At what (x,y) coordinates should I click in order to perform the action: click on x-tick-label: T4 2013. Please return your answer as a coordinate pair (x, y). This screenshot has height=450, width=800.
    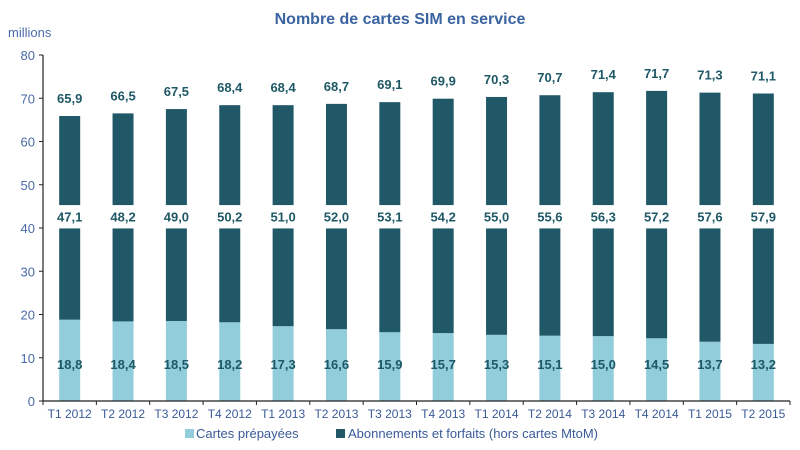
    Looking at the image, I should click on (443, 414).